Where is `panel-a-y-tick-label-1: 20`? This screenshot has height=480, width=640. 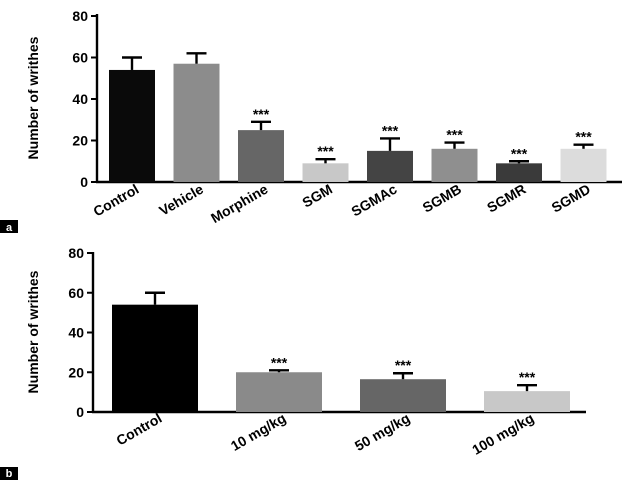
panel-a-y-tick-label-1: 20 is located at coordinates (80, 141).